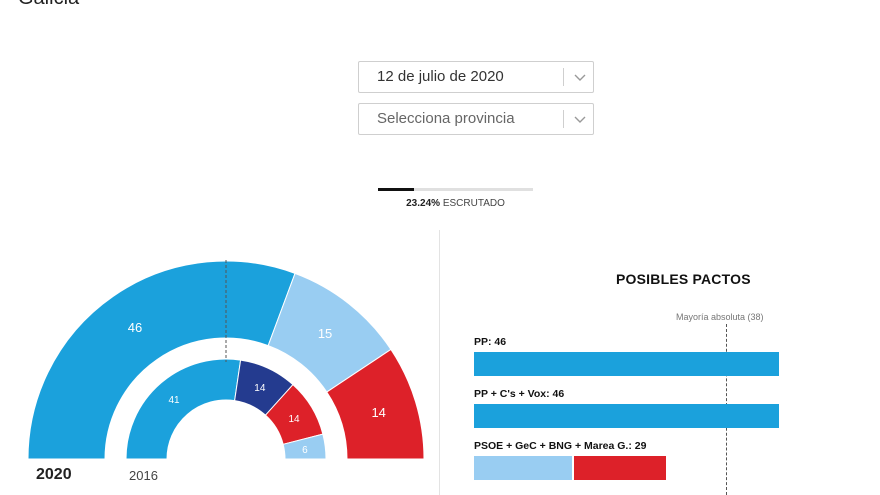 Image resolution: width=880 pixels, height=495 pixels. Describe the element at coordinates (396, 189) in the screenshot. I see `scrutiny-progress-fill` at that location.